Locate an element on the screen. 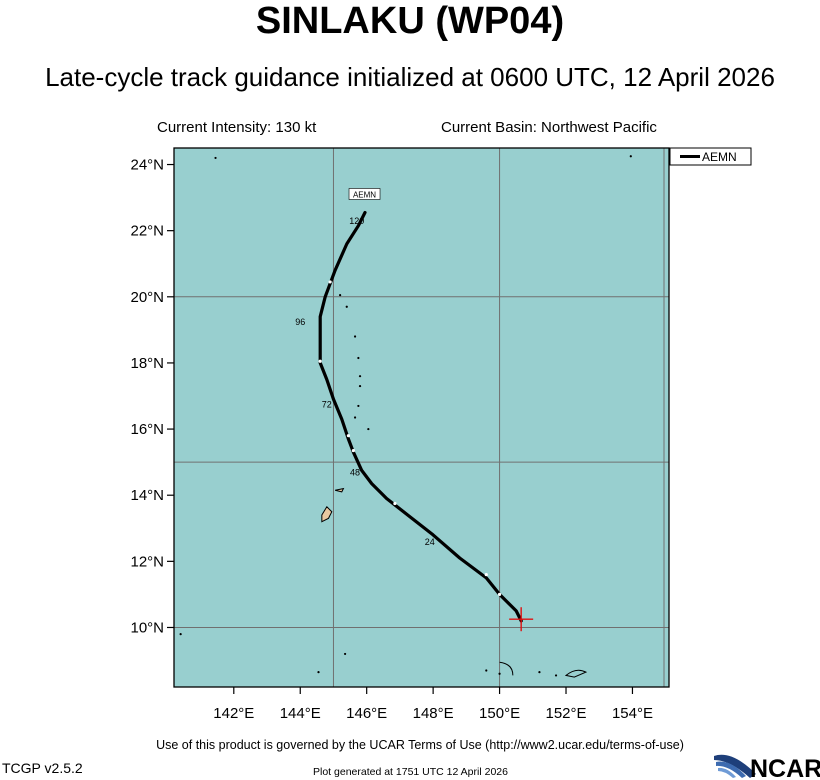  map-title: SINLAKU (WP04) is located at coordinates (410, 21).